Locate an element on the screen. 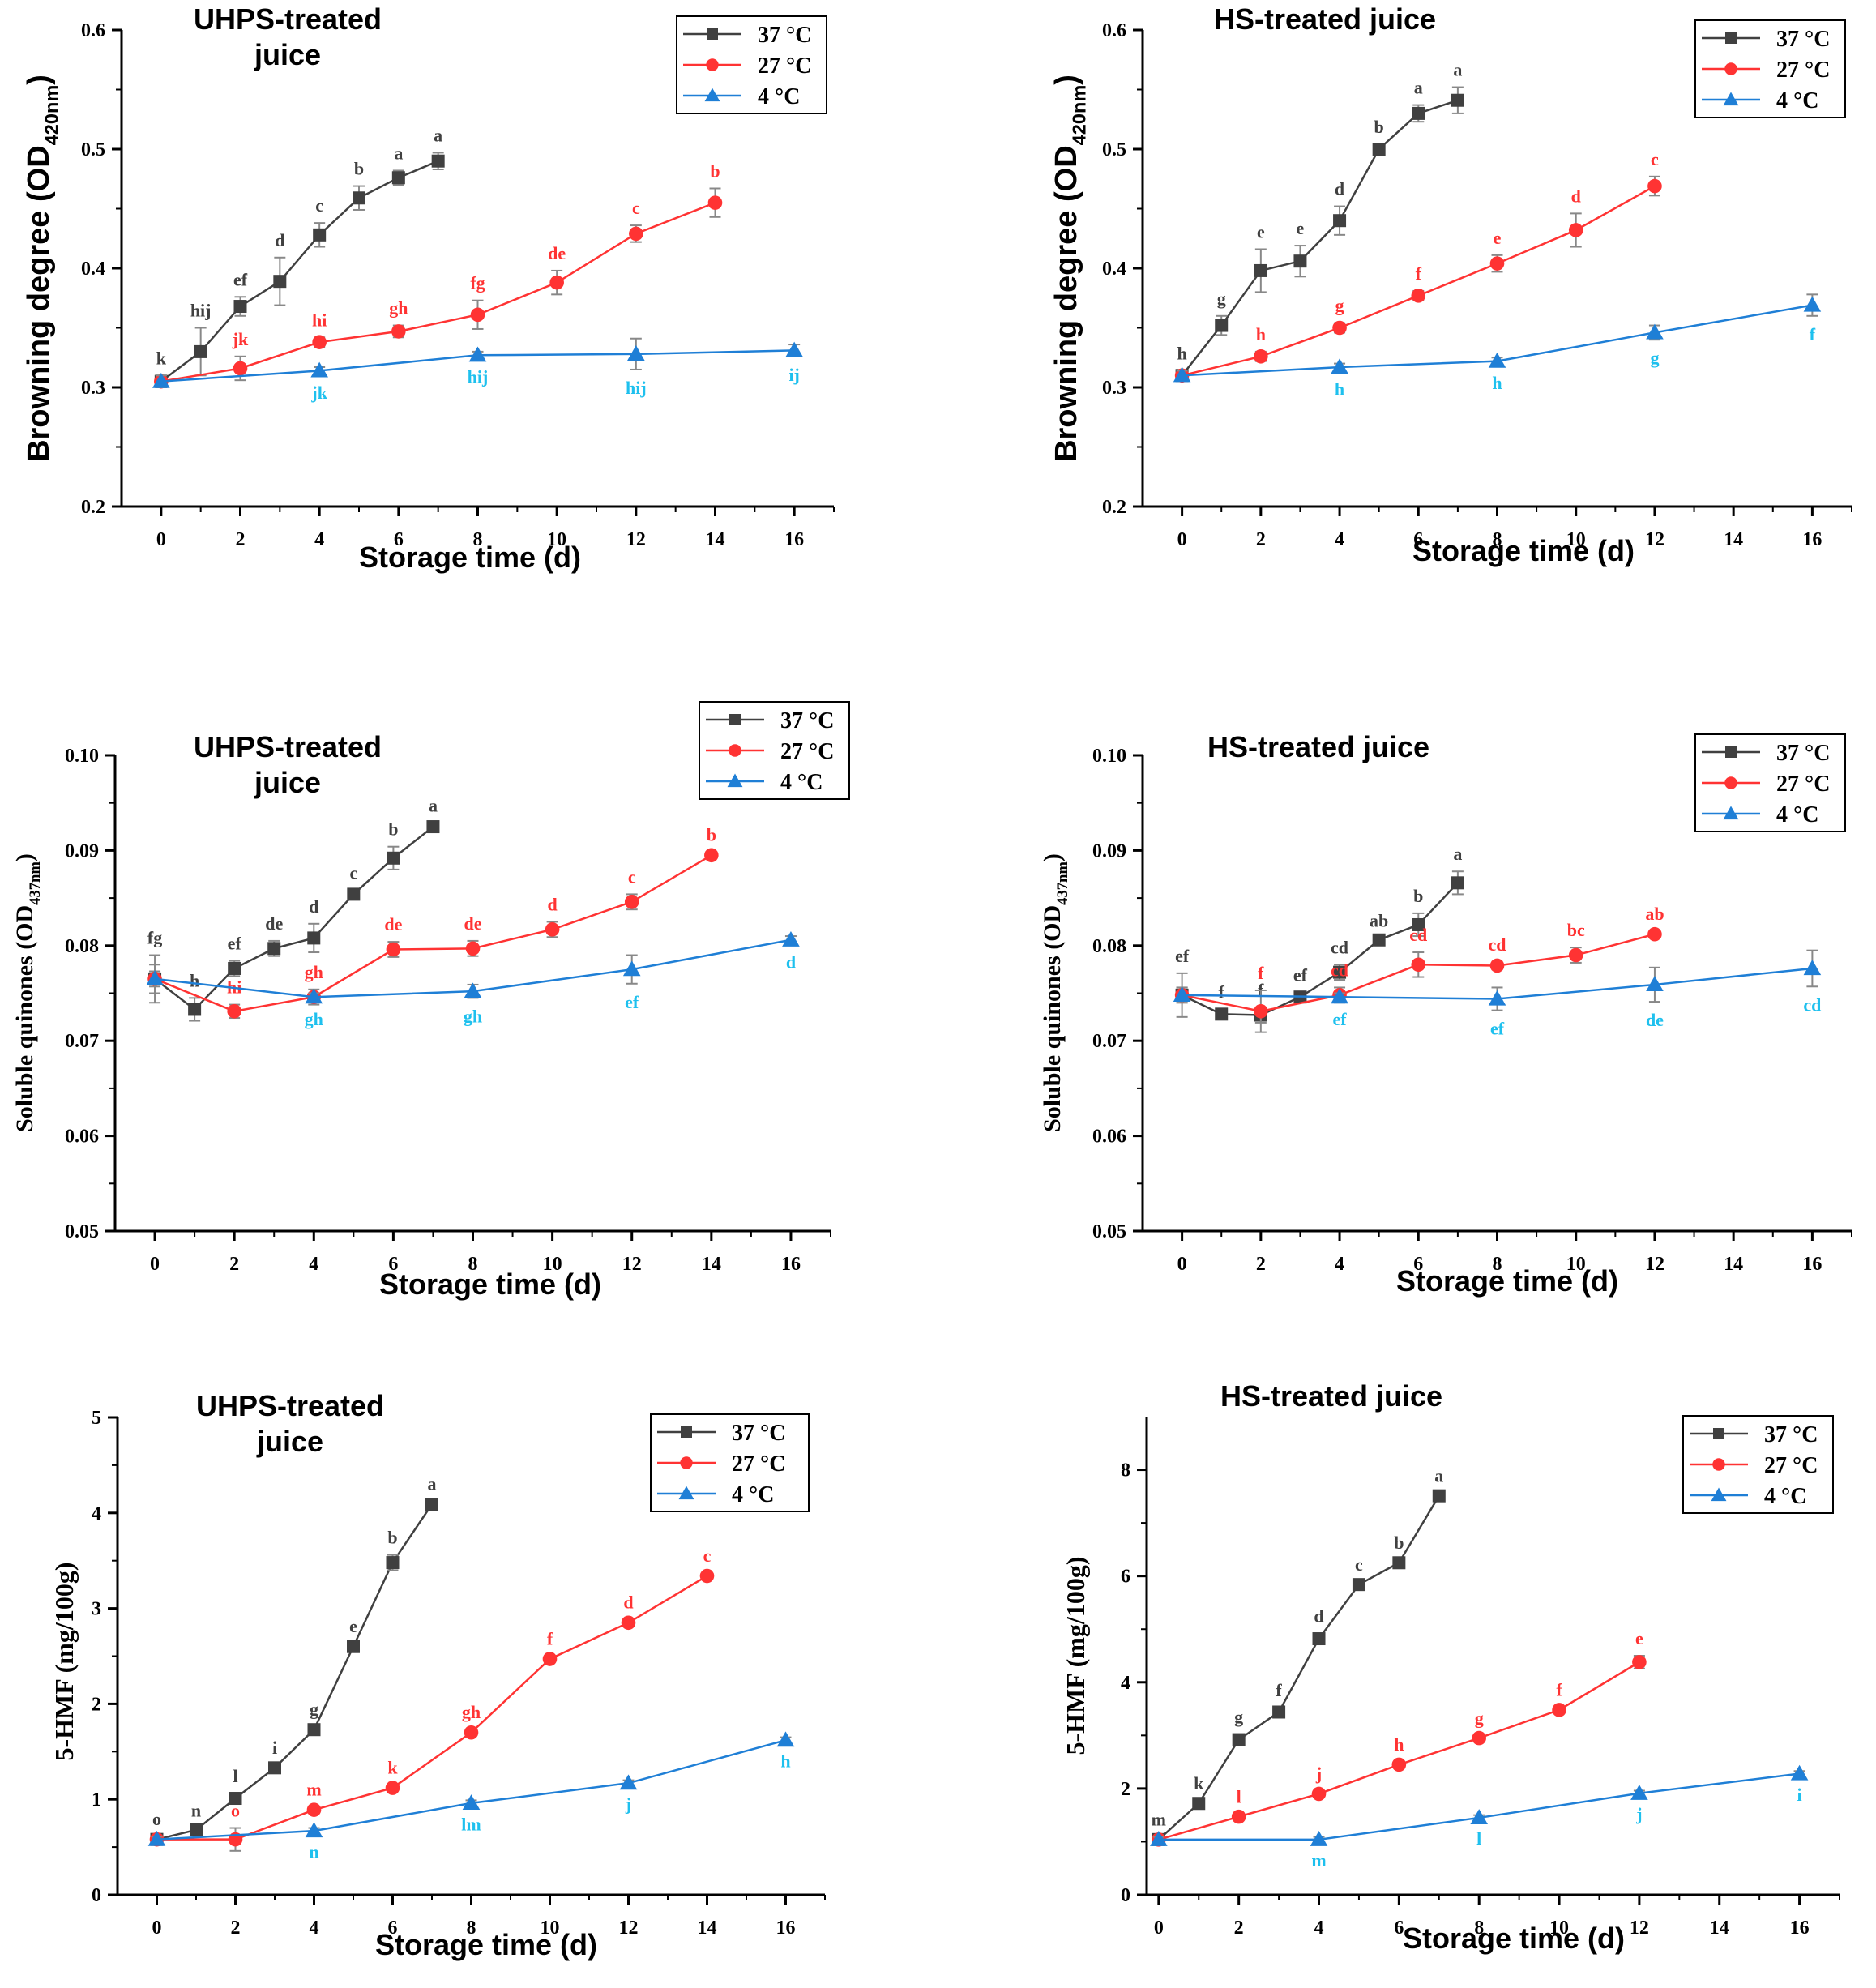 This screenshot has height=1988, width=1876. x-tick-label: 10 is located at coordinates (1576, 539).